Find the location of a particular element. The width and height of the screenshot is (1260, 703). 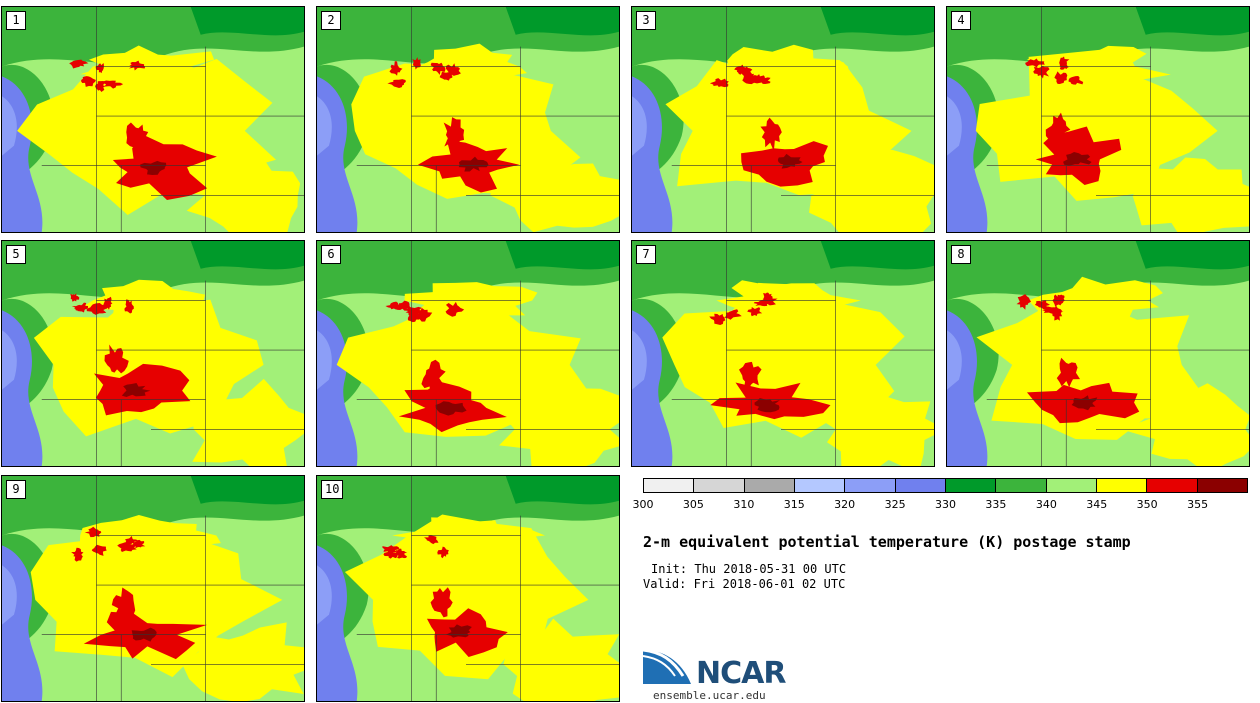

forecast-panel: 9 is located at coordinates (153, 588).